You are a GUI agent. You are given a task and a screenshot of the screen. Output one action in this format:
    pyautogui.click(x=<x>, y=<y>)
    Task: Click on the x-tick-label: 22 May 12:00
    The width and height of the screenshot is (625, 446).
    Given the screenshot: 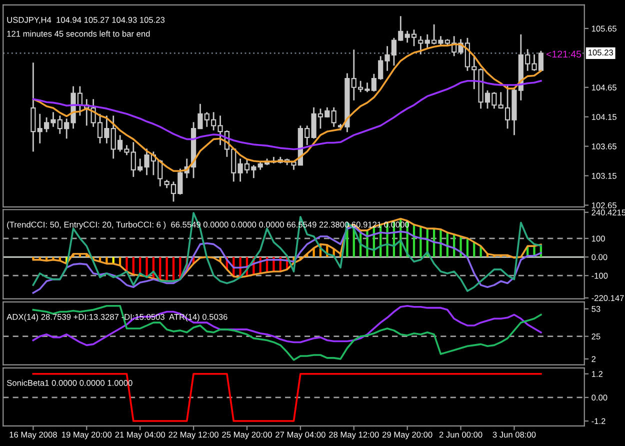 What is the action you would take?
    pyautogui.click(x=193, y=436)
    